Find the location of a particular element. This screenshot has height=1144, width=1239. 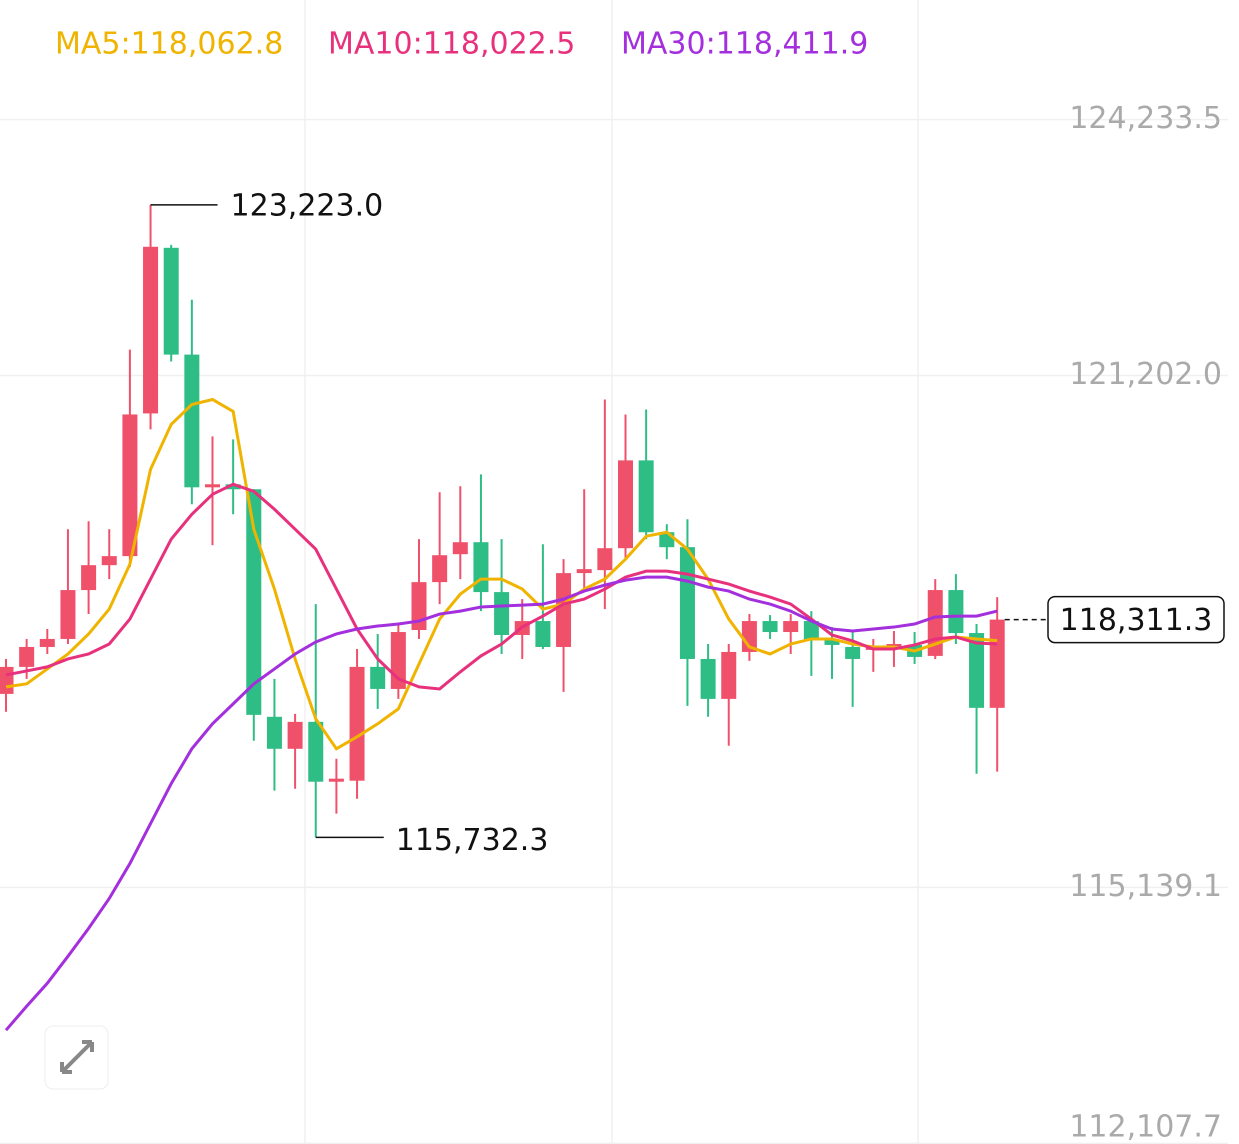

last-price-box is located at coordinates (1136, 619).